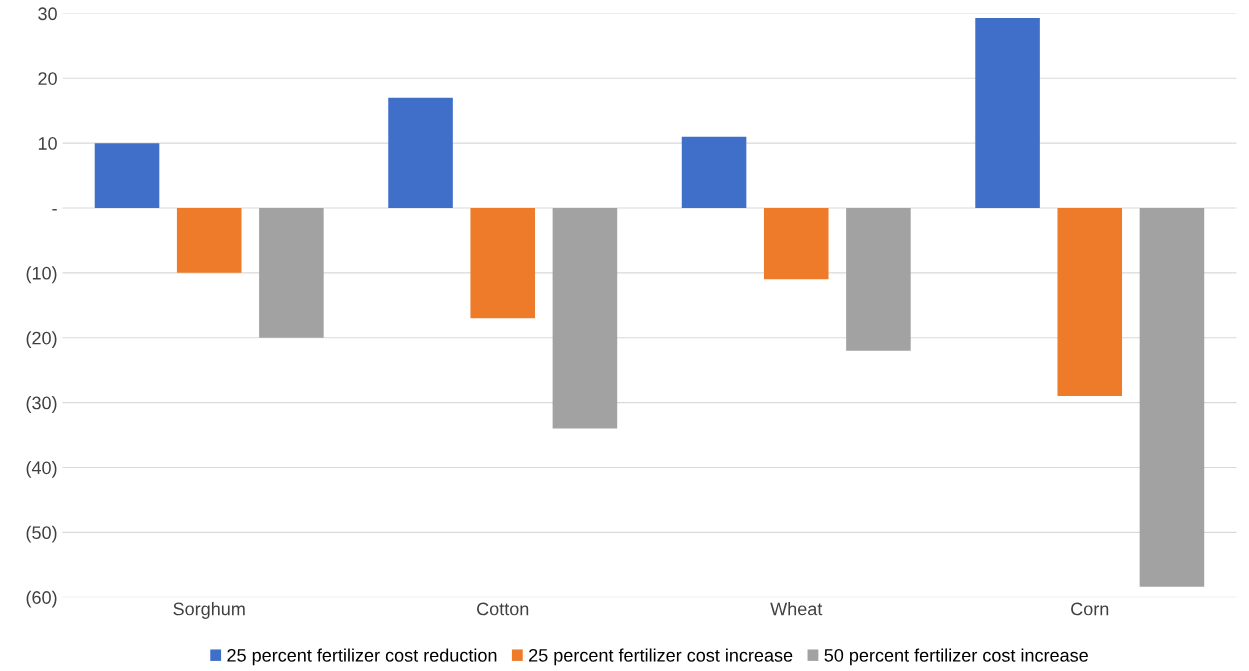 Image resolution: width=1249 pixels, height=671 pixels. I want to click on y-tick-label: (50), so click(41, 534).